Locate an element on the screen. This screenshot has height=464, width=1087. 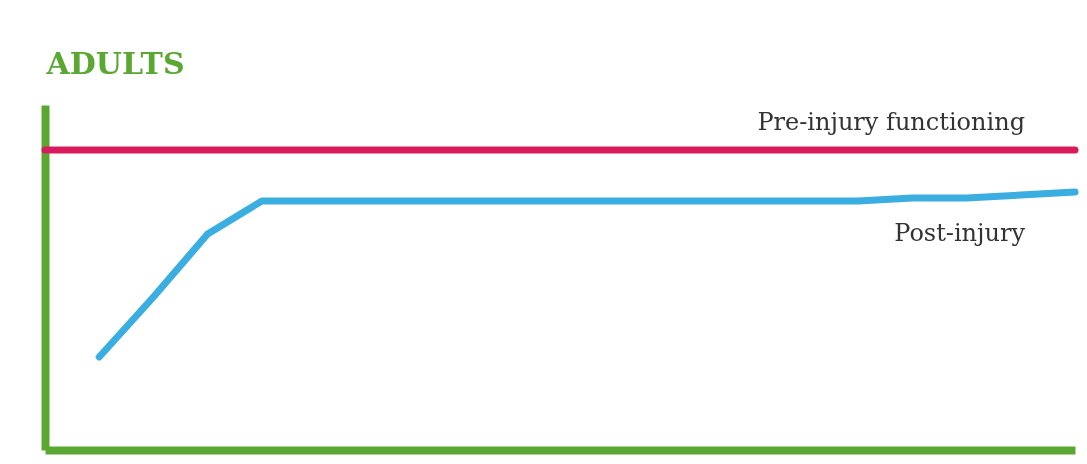
series-label: Pre-injury functioning is located at coordinates (891, 122).